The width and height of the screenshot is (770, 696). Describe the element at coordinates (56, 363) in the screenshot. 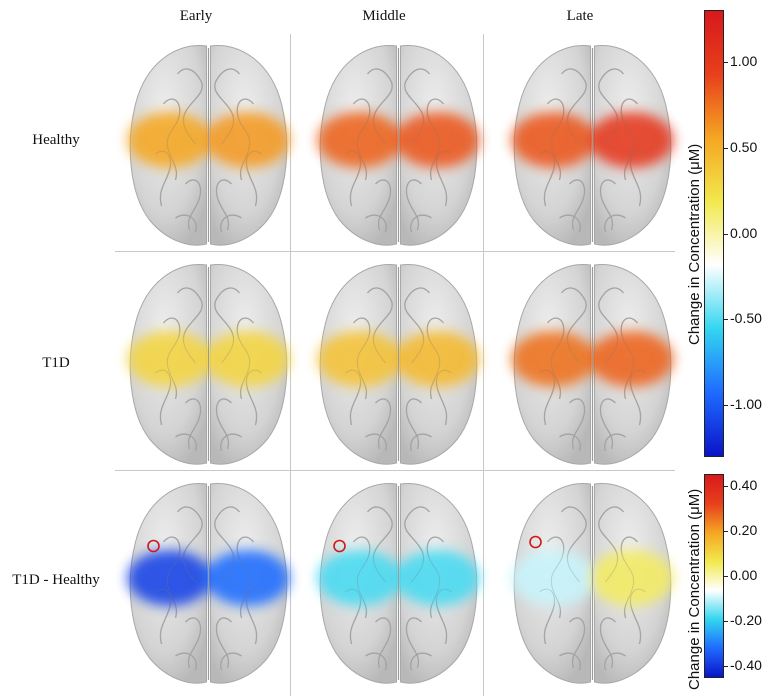

I see `row-header-t1d: T1D` at that location.